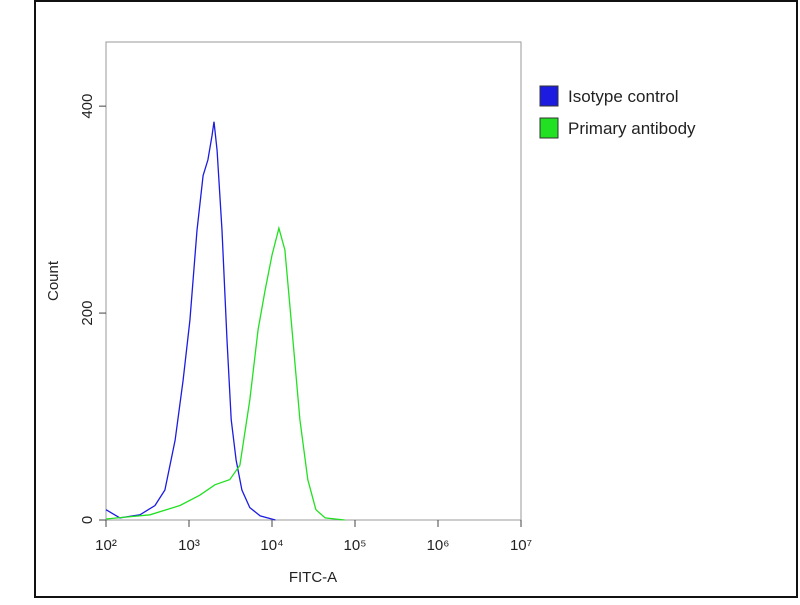 The image size is (800, 605). What do you see at coordinates (438, 545) in the screenshot?
I see `x-tick-label: 10⁶` at bounding box center [438, 545].